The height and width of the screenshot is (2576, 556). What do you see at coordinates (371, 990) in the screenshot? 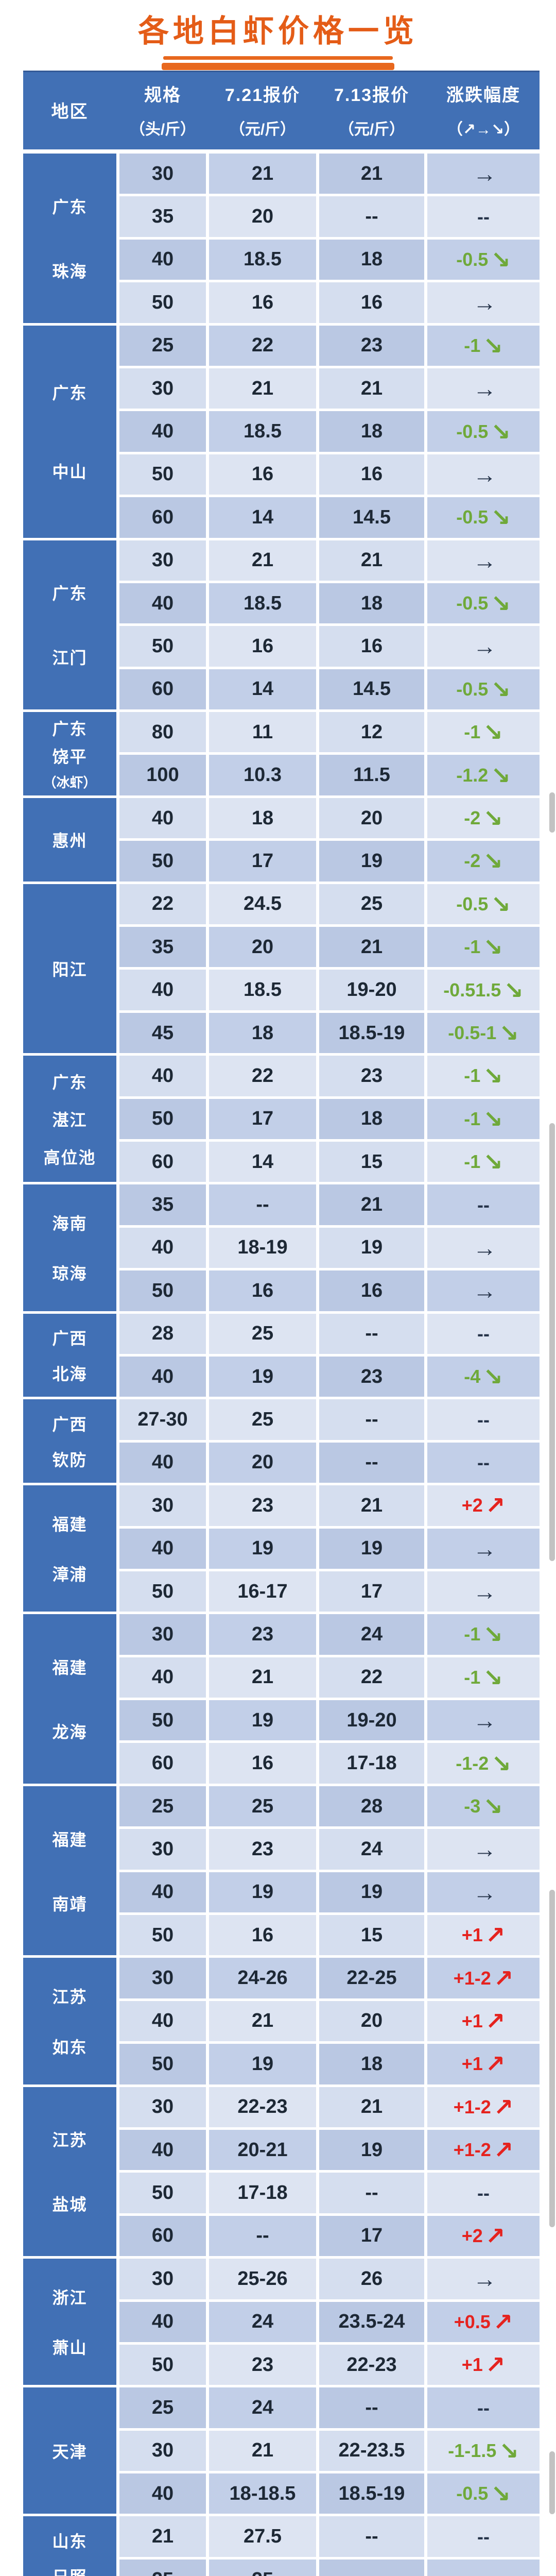
I see `price-713-cell: 19-20` at bounding box center [371, 990].